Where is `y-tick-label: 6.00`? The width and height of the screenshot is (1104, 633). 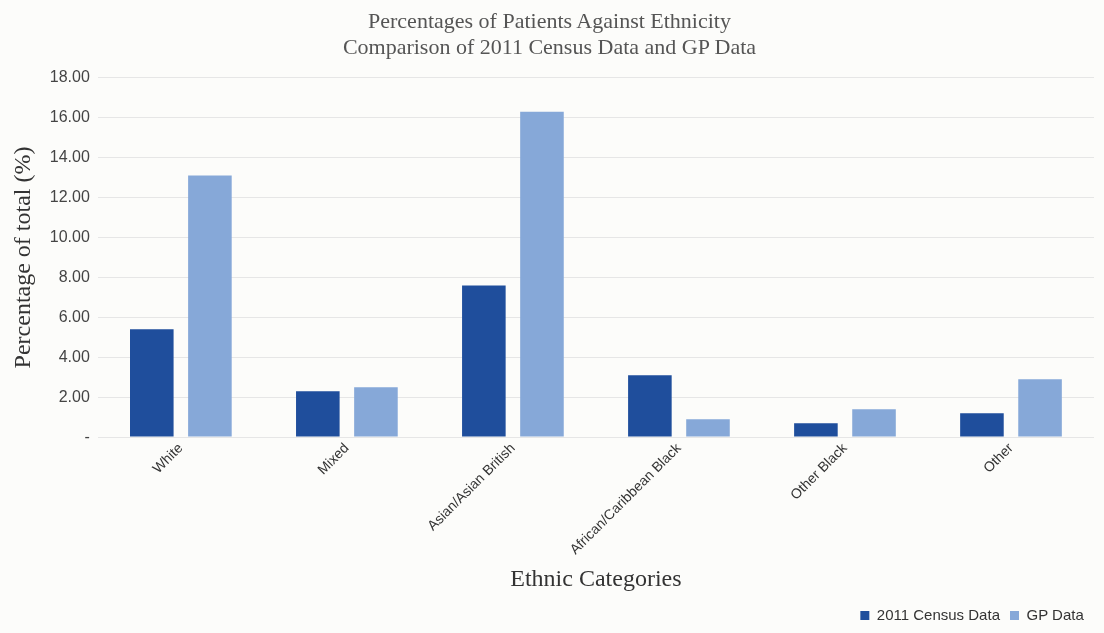
y-tick-label: 6.00 is located at coordinates (74, 316).